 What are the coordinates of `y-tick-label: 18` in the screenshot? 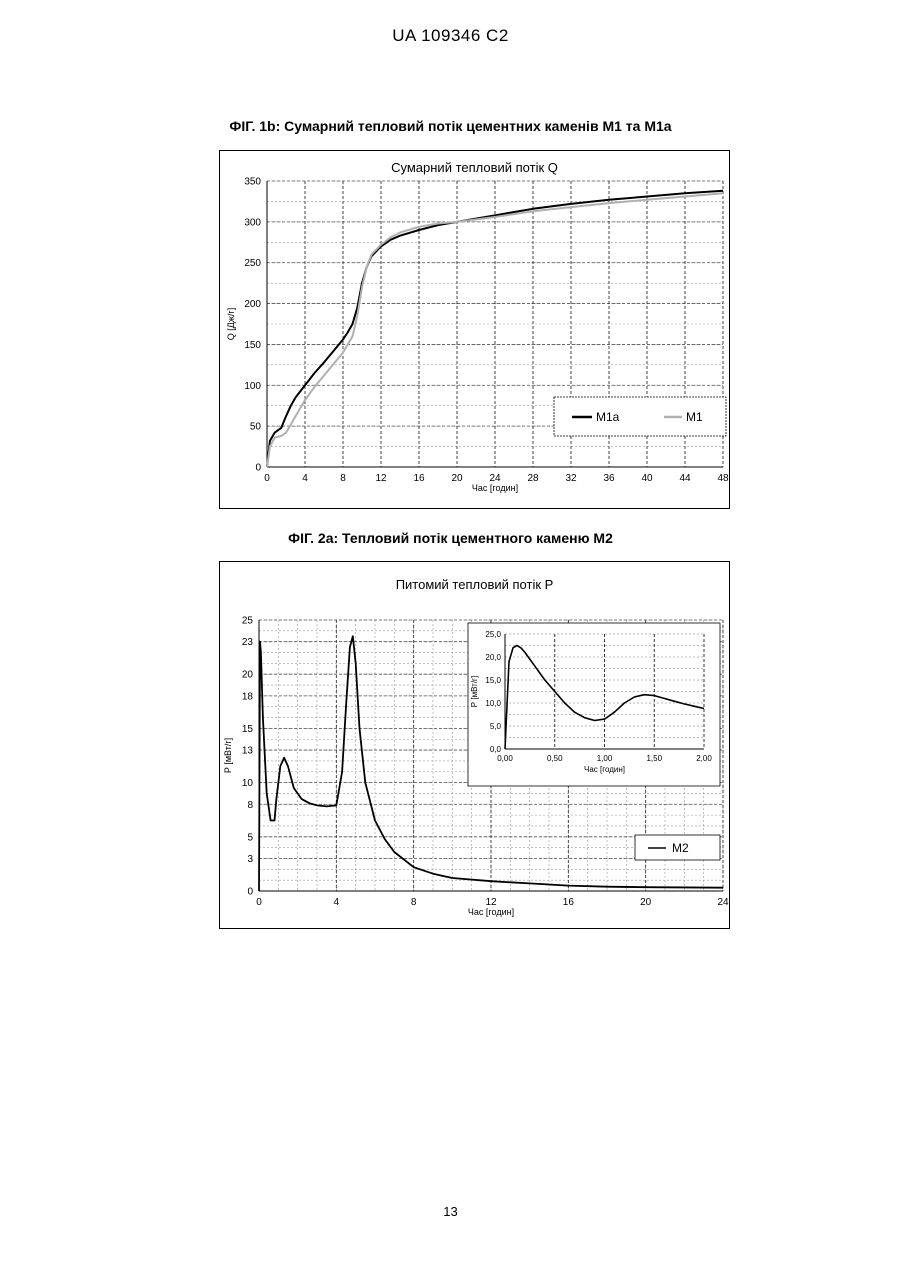 It's located at (248, 696).